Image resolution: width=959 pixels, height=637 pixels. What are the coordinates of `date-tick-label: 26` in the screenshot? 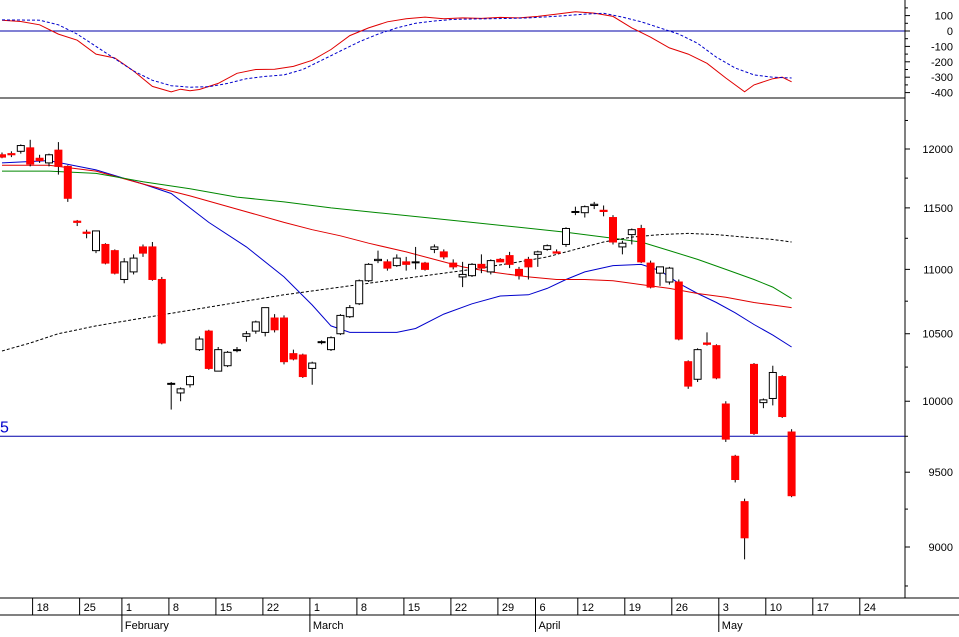 It's located at (682, 608).